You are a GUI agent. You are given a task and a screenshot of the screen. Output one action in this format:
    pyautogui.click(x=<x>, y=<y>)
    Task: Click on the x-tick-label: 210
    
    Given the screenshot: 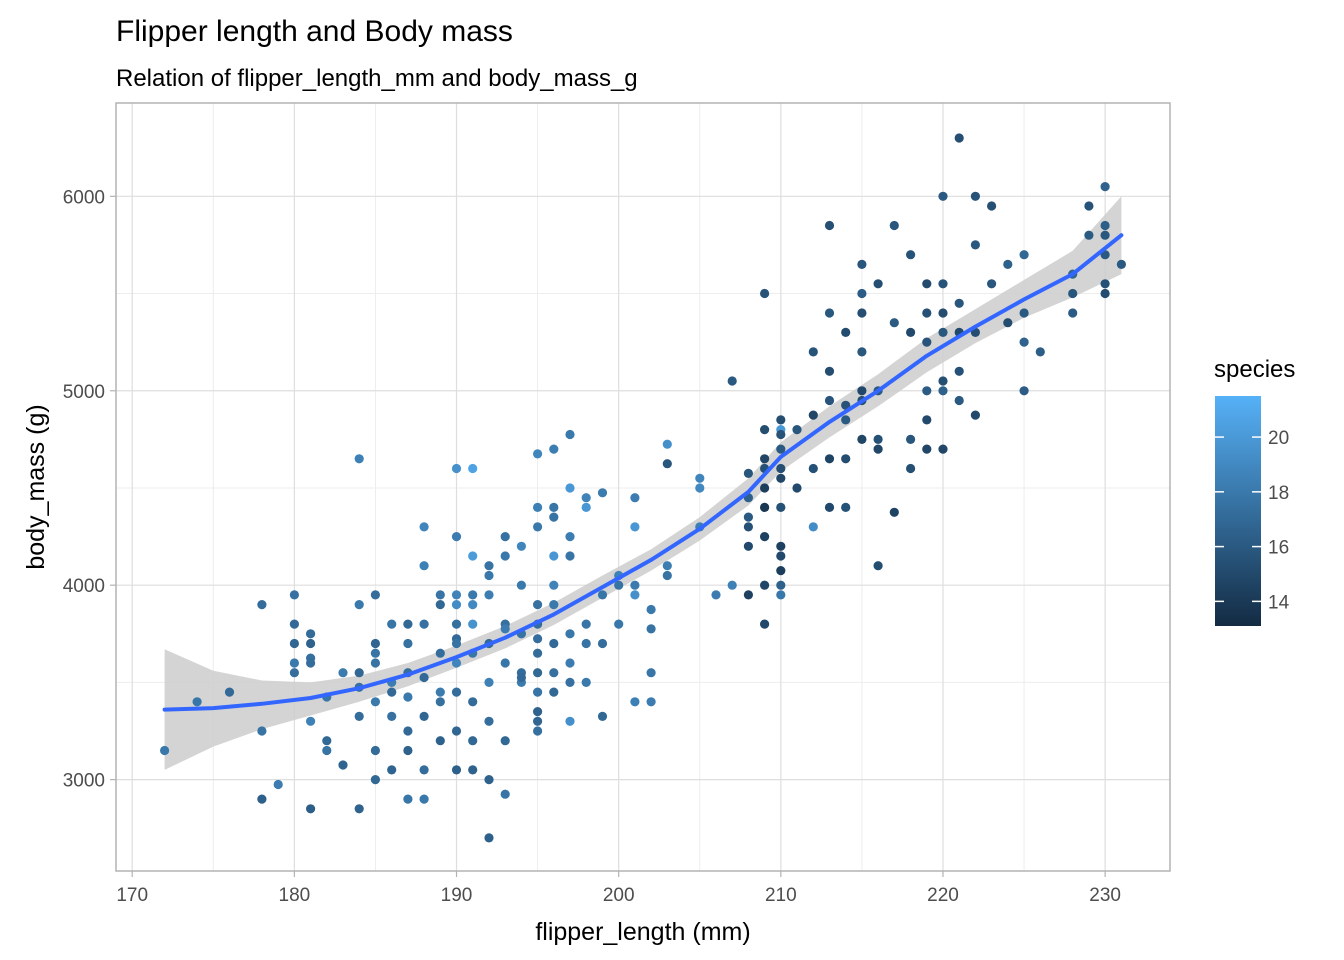 What is the action you would take?
    pyautogui.click(x=781, y=895)
    